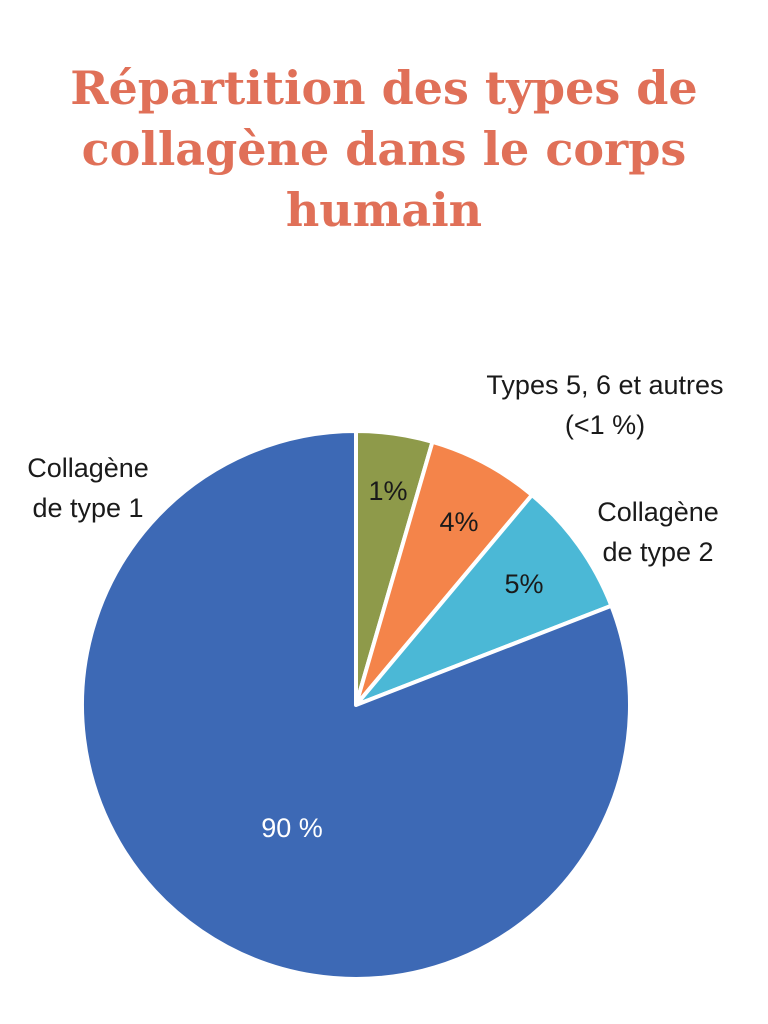 This screenshot has height=1024, width=768. Describe the element at coordinates (605, 425) in the screenshot. I see `slice-name-1-line-2: (<1 %)` at that location.